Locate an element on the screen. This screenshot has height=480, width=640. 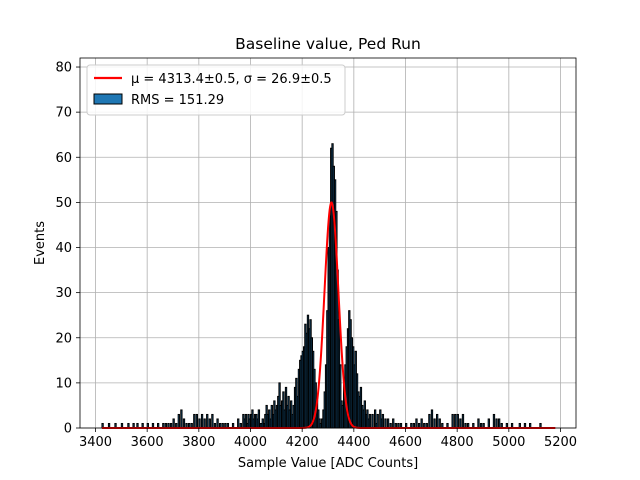
y-axis-label: Events is located at coordinates (40, 243).